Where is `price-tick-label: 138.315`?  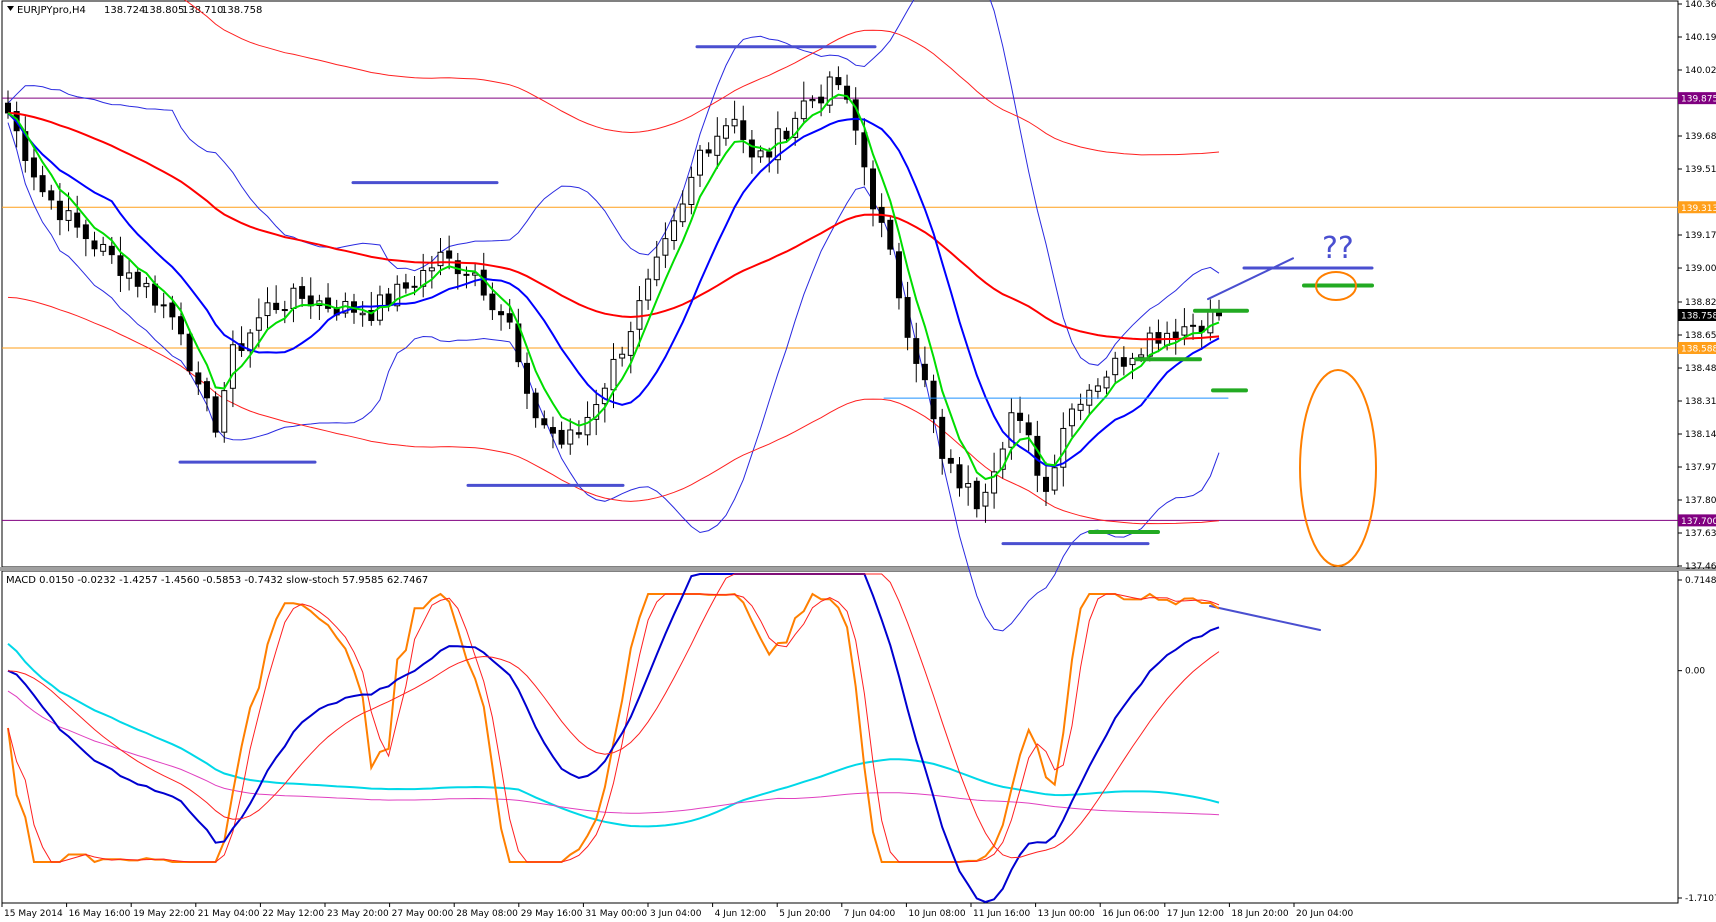 price-tick-label: 138.315 is located at coordinates (1700, 402).